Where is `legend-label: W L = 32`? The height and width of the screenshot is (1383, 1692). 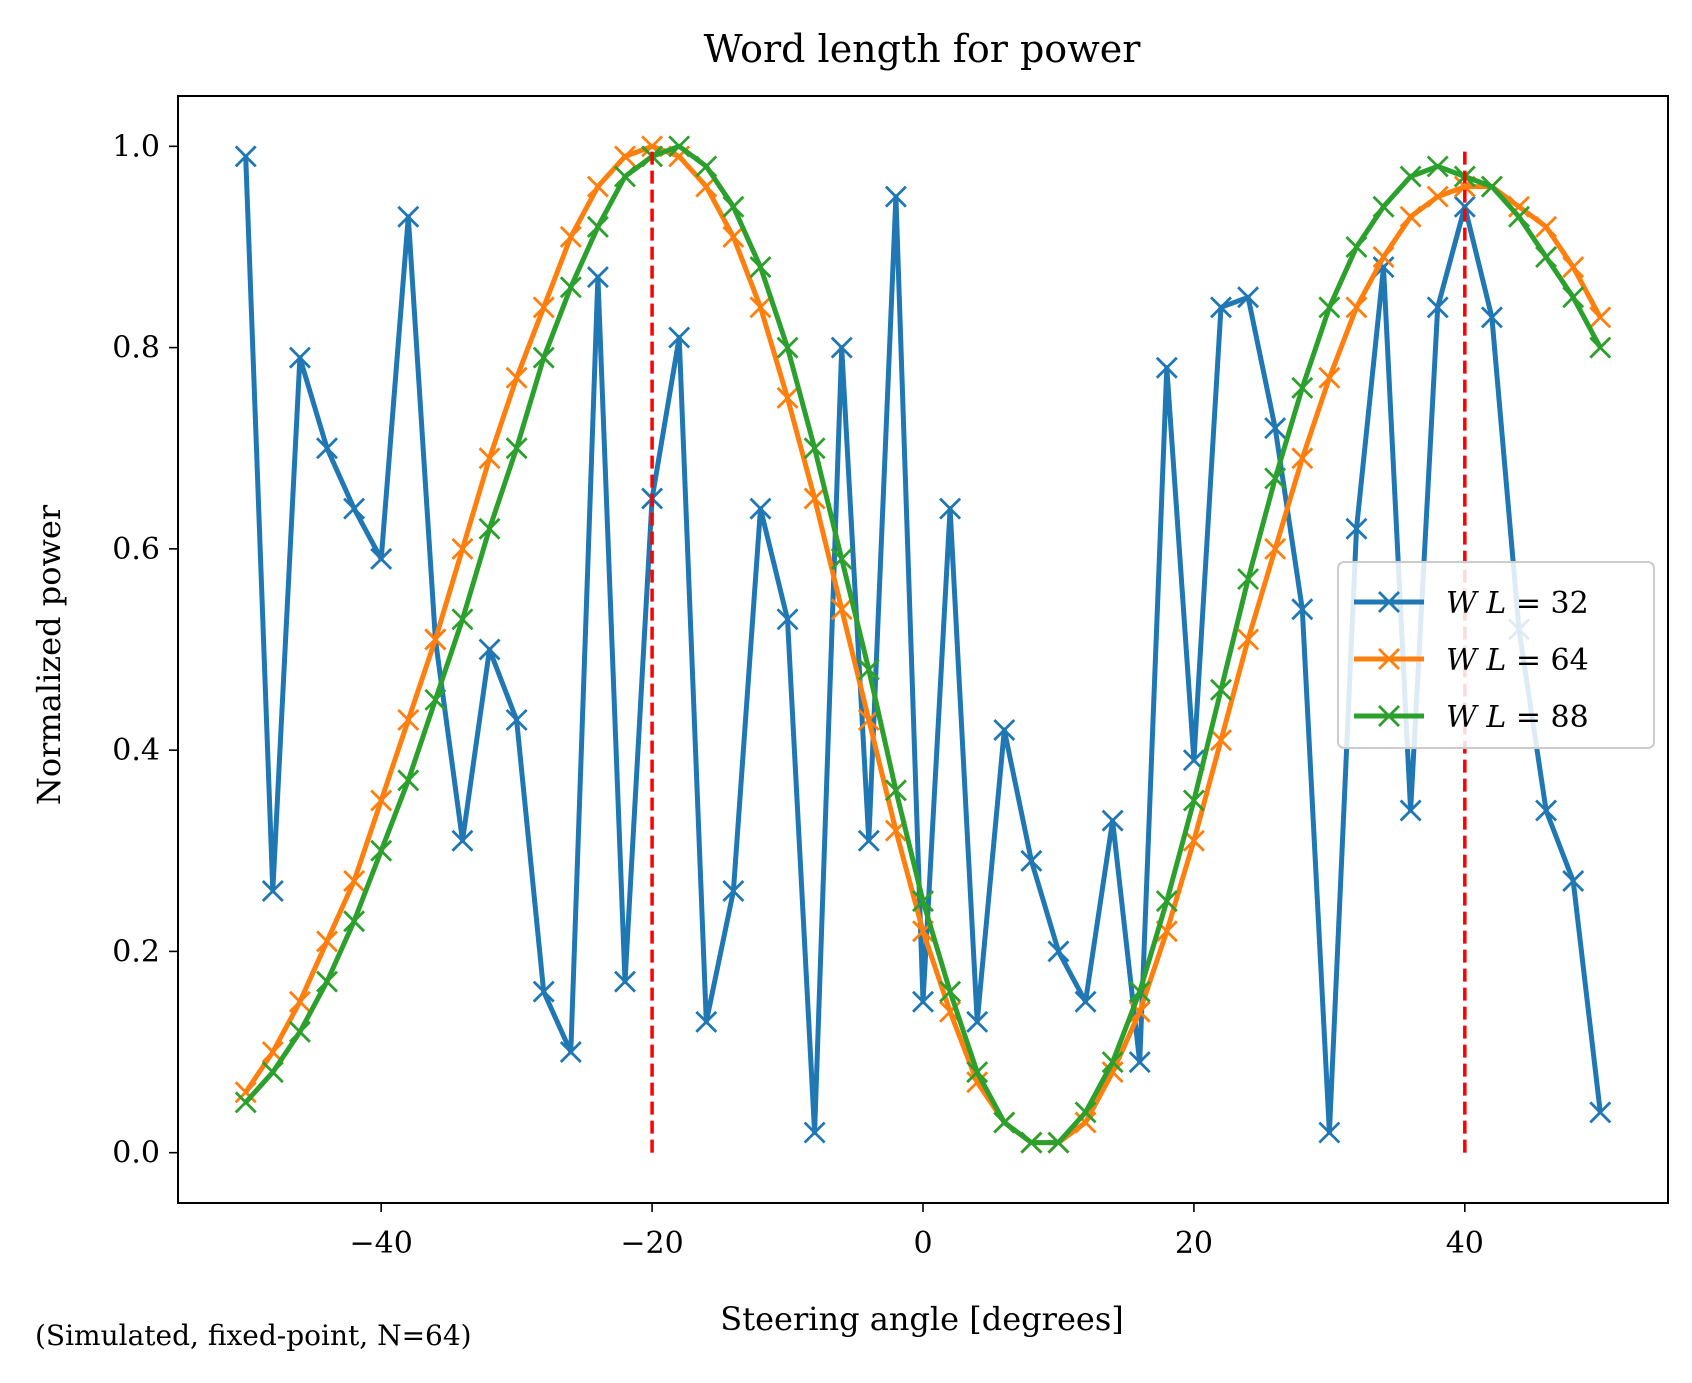
legend-label: W L = 32 is located at coordinates (1517, 603).